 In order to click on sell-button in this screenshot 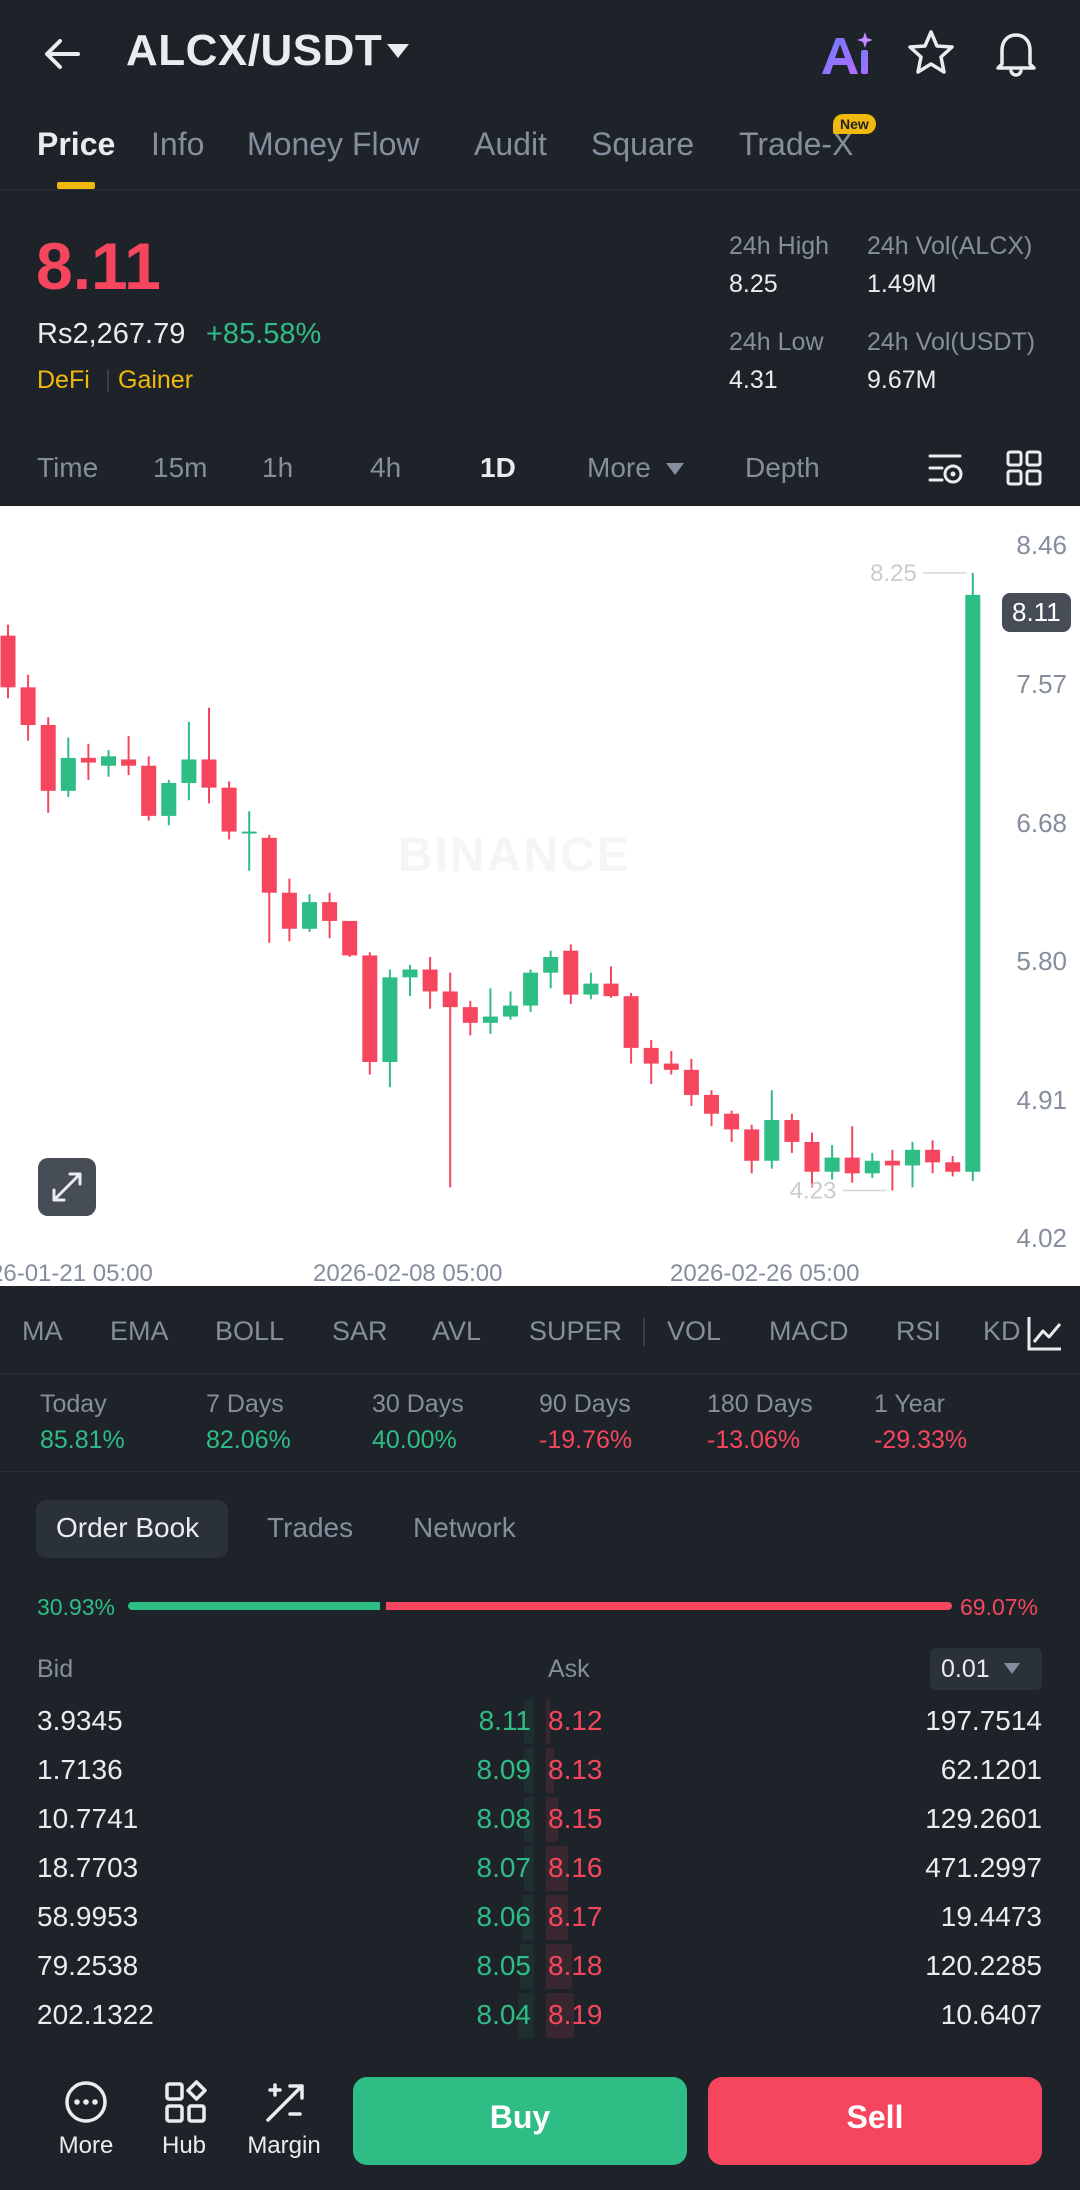, I will do `click(875, 2121)`.